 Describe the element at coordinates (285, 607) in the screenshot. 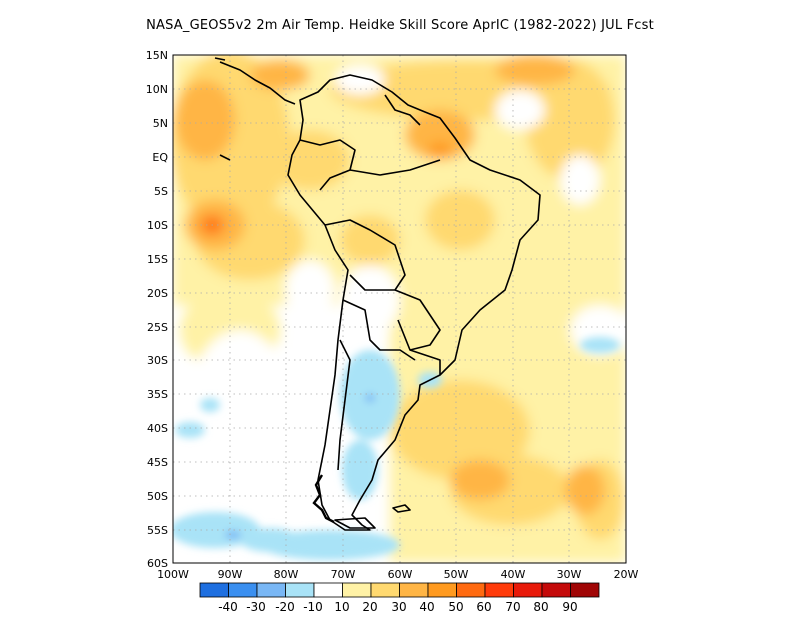

I see `colorbar-label: -20` at that location.